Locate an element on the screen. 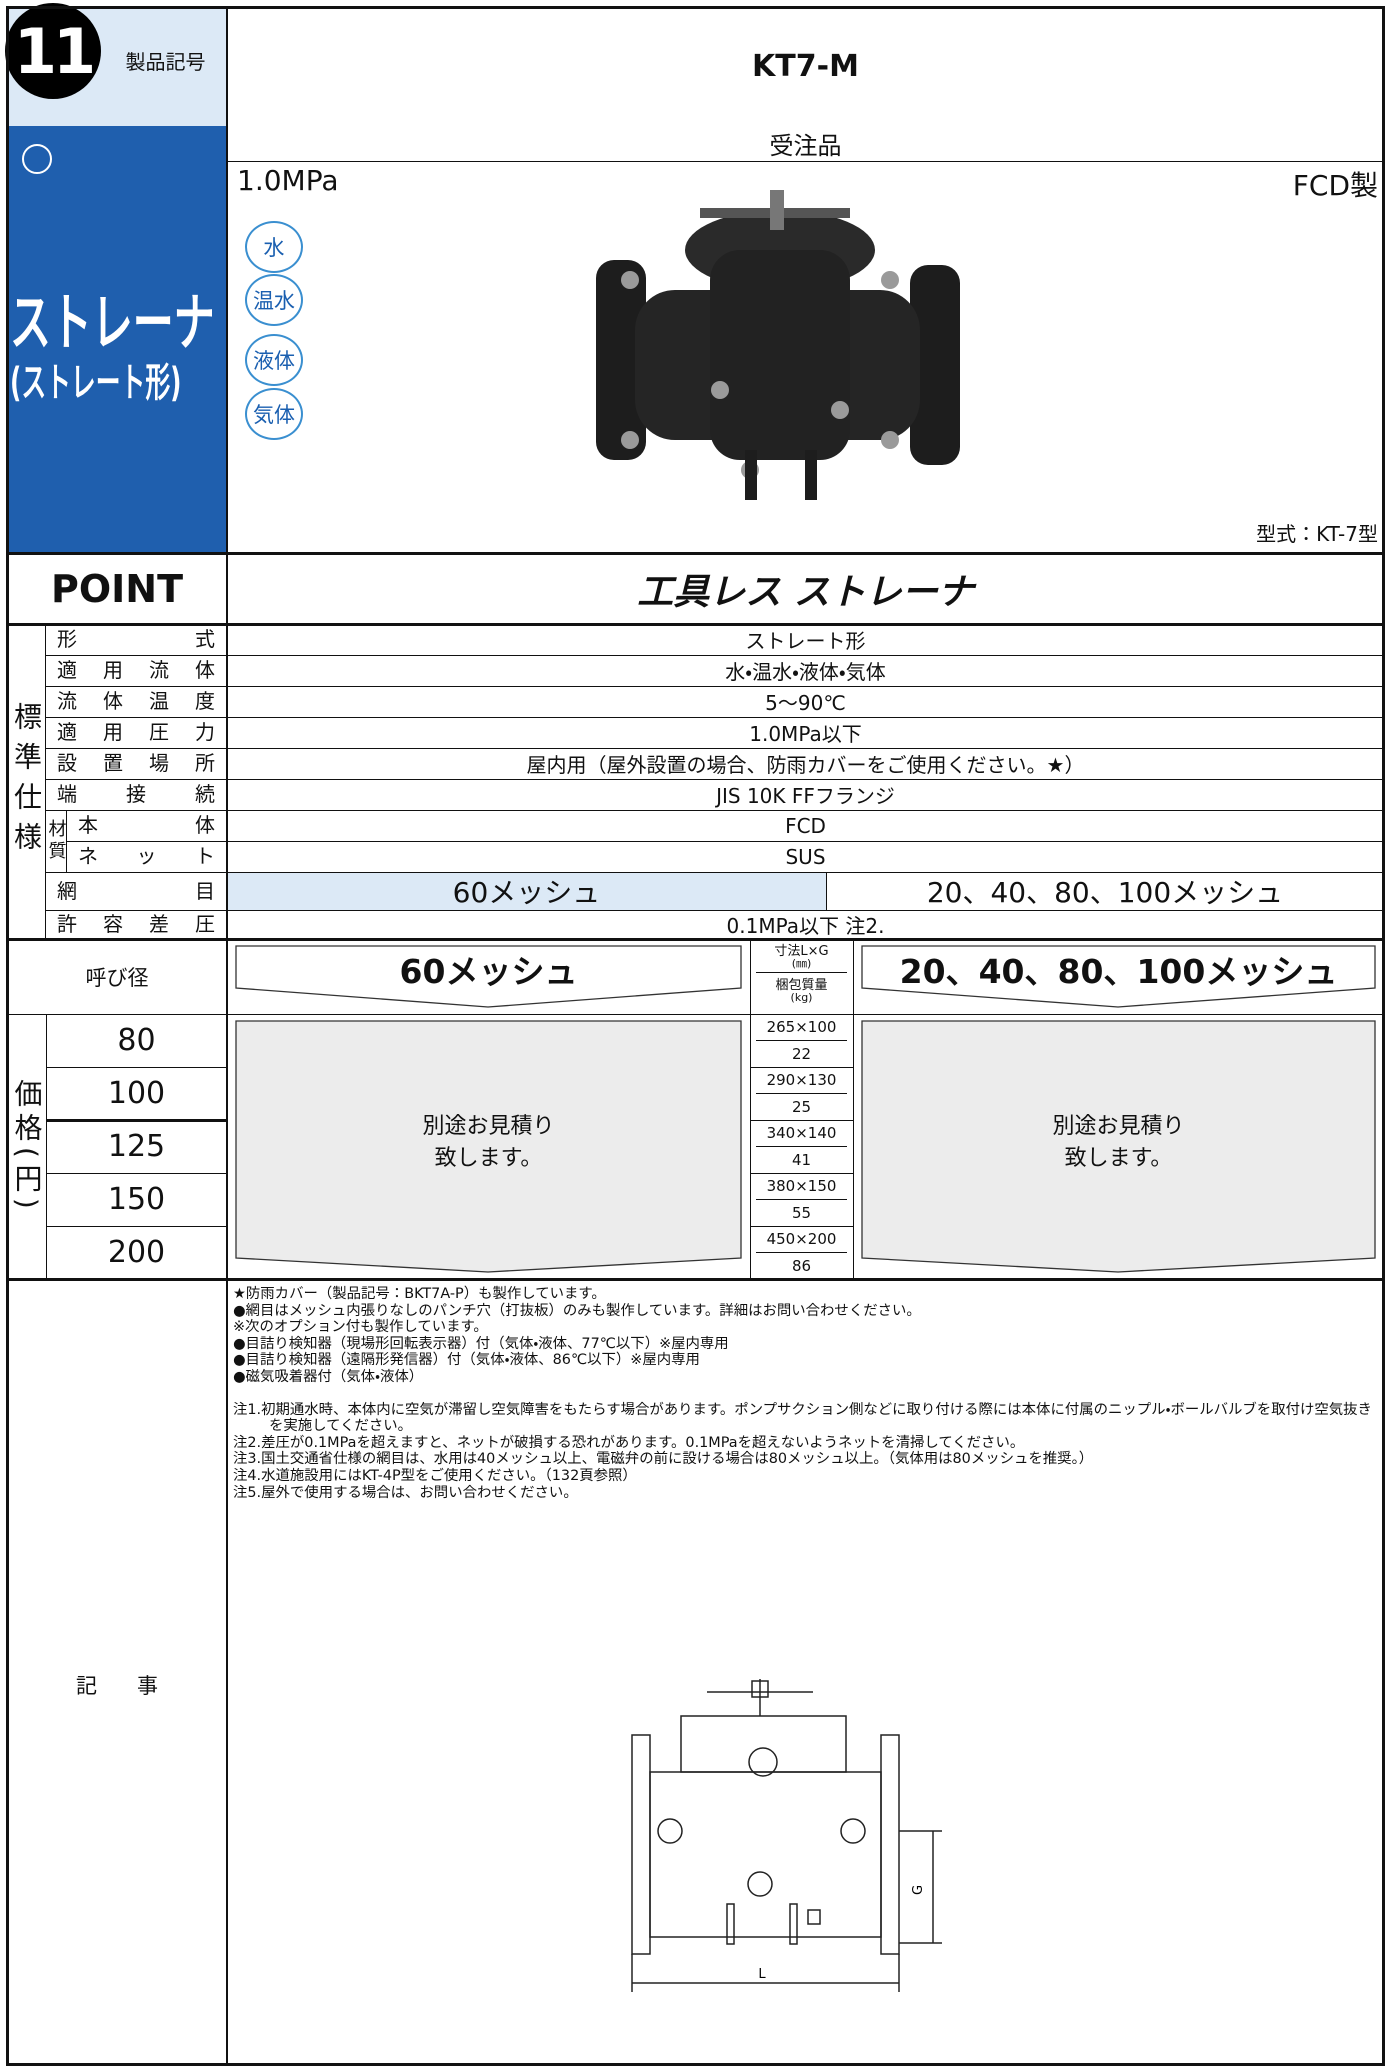 This screenshot has height=2072, width=1391. dims: 450×200 is located at coordinates (801, 1239).